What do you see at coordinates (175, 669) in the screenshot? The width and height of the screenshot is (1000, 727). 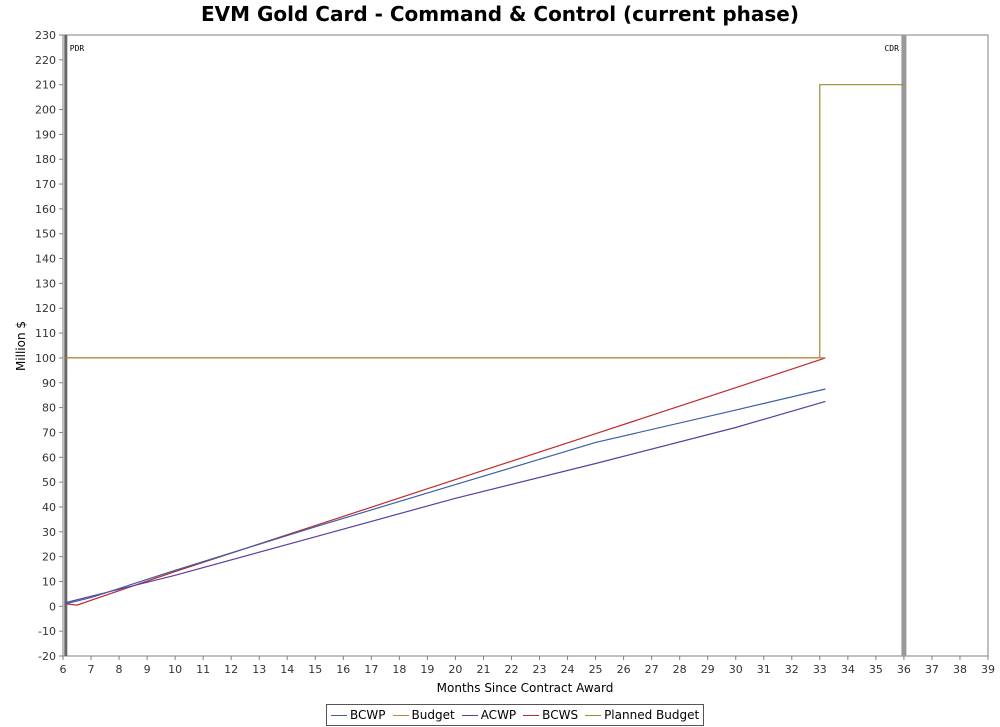 I see `x-tick-label: 10` at bounding box center [175, 669].